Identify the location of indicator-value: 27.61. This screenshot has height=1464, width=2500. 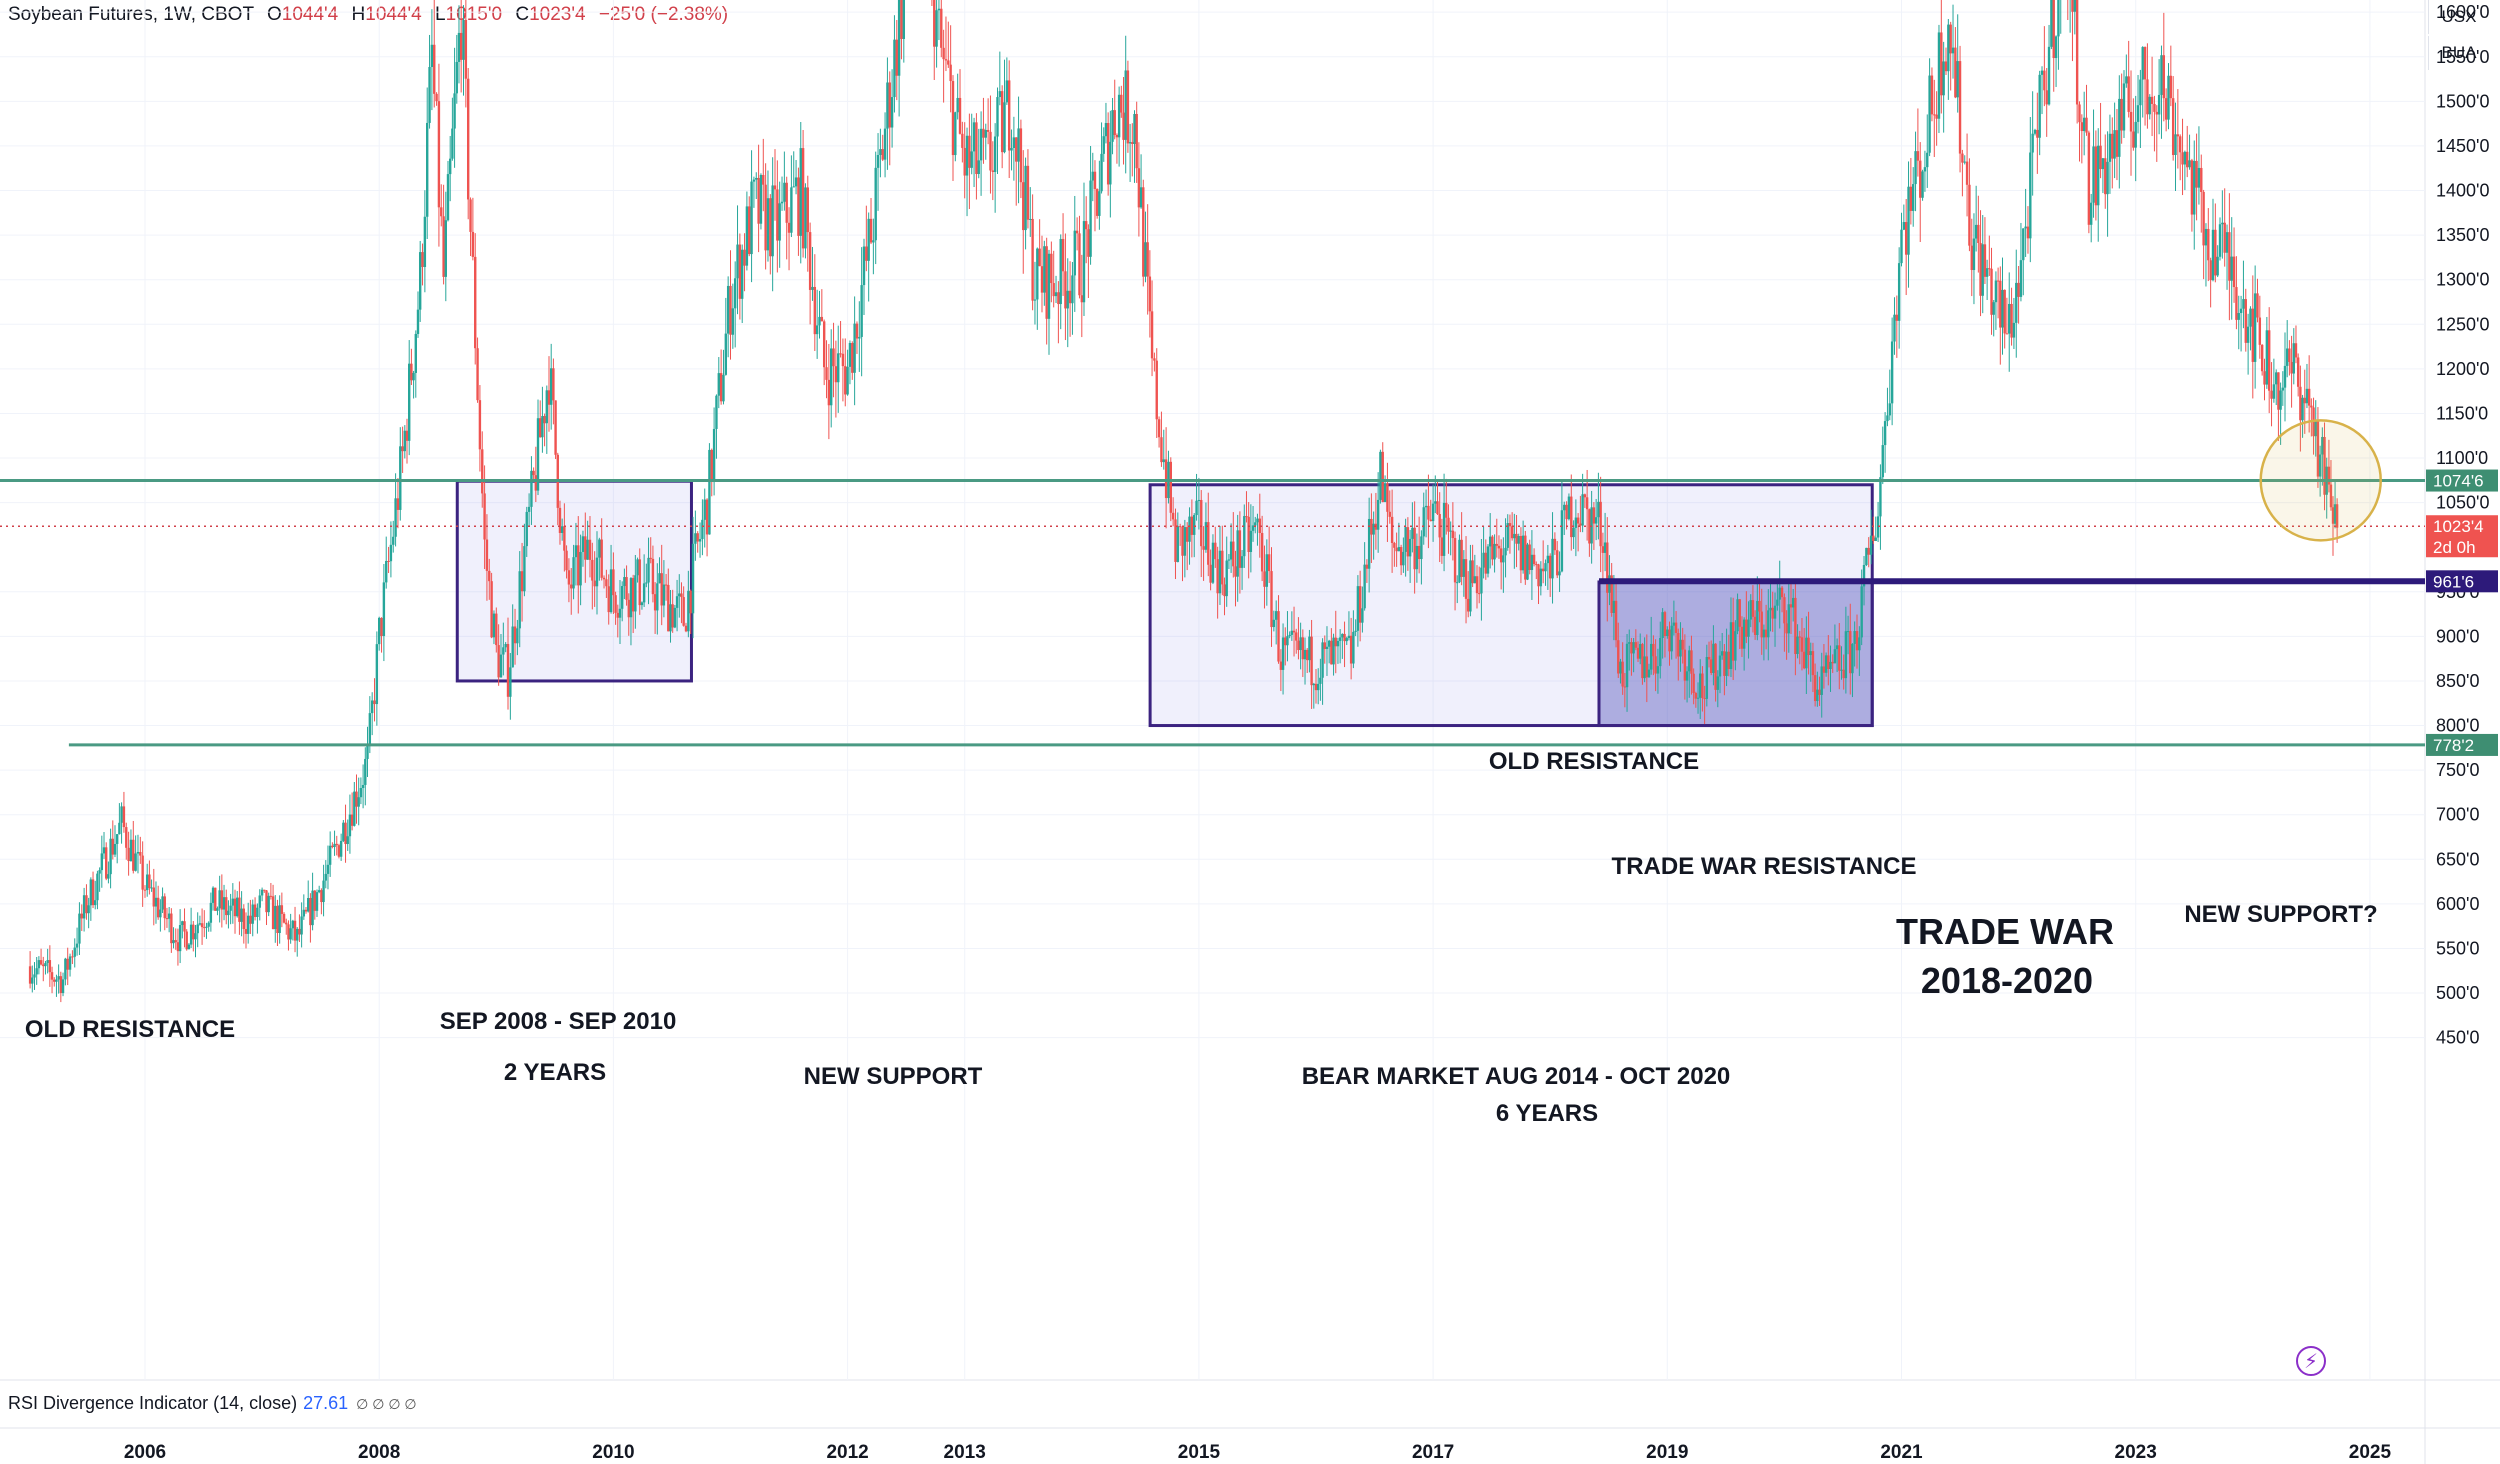
(326, 1403).